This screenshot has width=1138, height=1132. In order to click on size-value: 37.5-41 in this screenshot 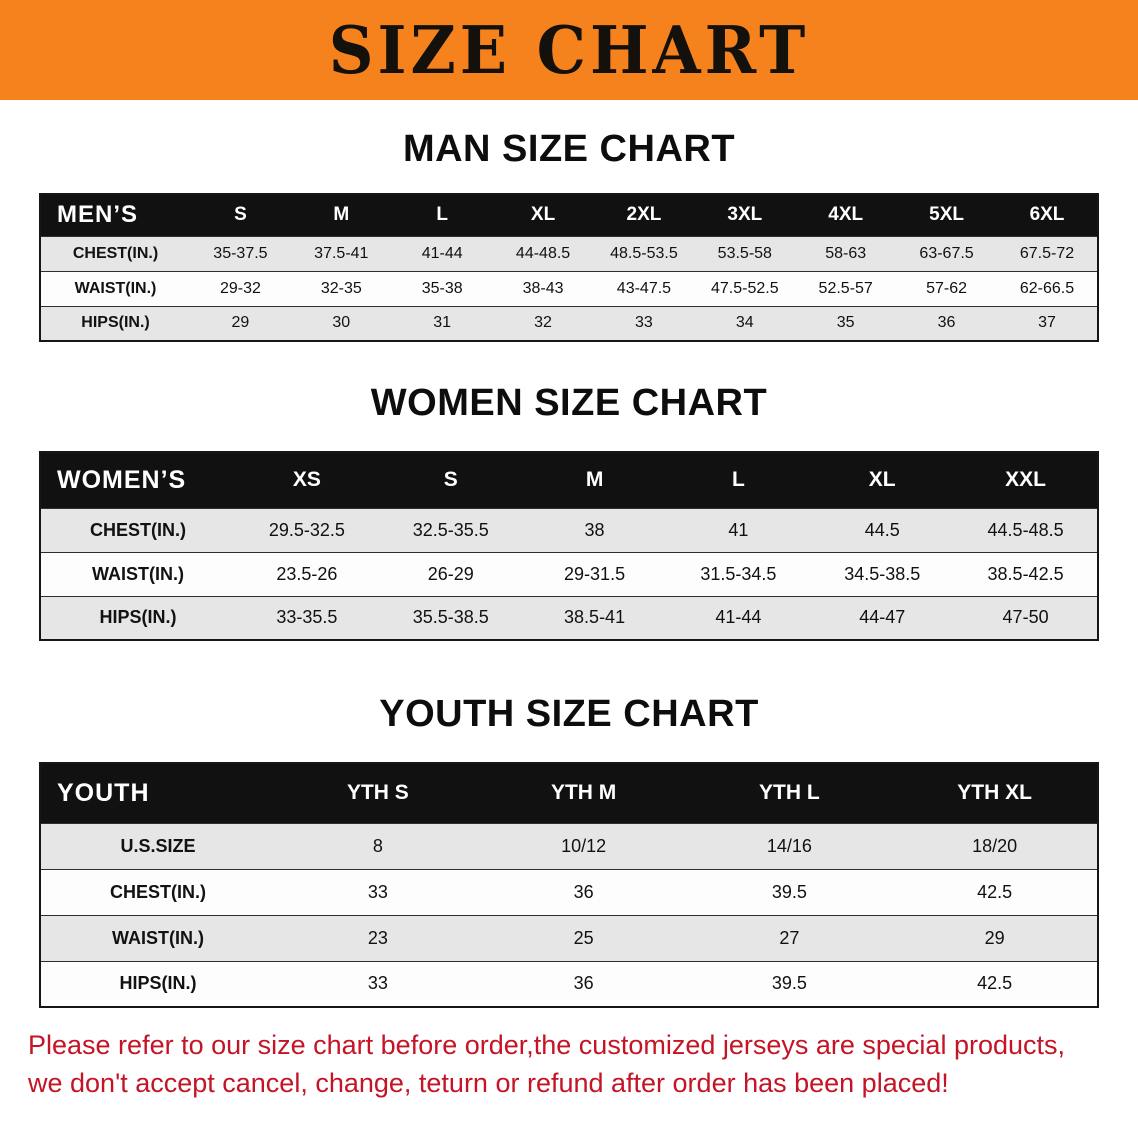, I will do `click(341, 253)`.